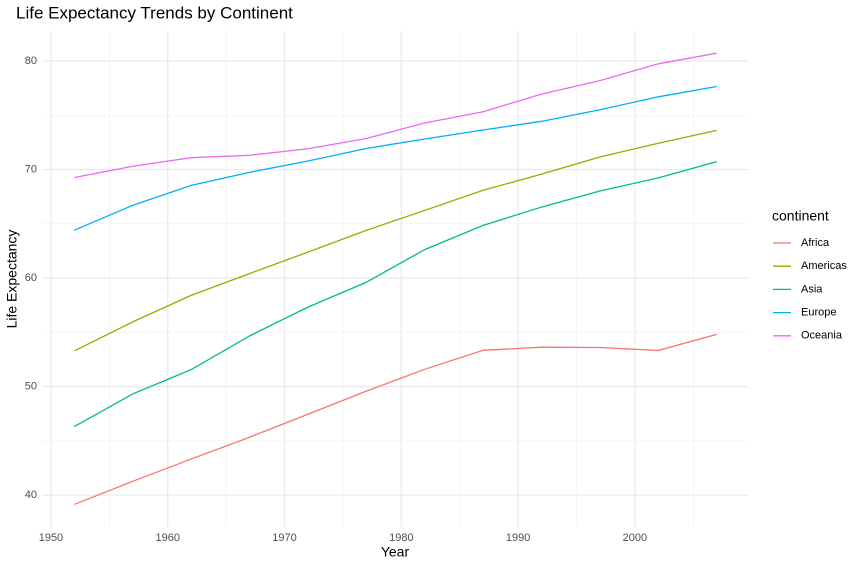 The image size is (865, 569). I want to click on y-tick-label: 40, so click(31, 495).